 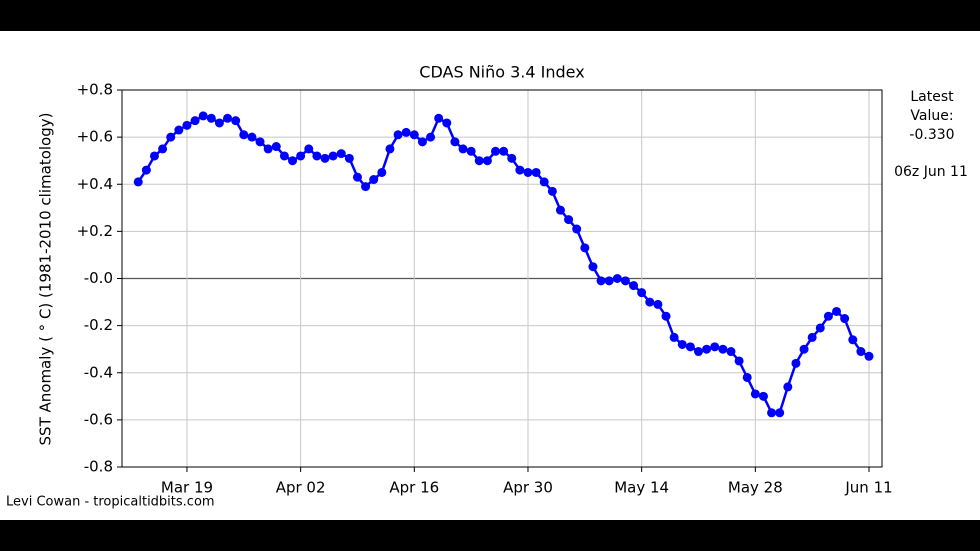 I want to click on chart-title: CDAS Niño 3.4 Index, so click(x=501, y=72).